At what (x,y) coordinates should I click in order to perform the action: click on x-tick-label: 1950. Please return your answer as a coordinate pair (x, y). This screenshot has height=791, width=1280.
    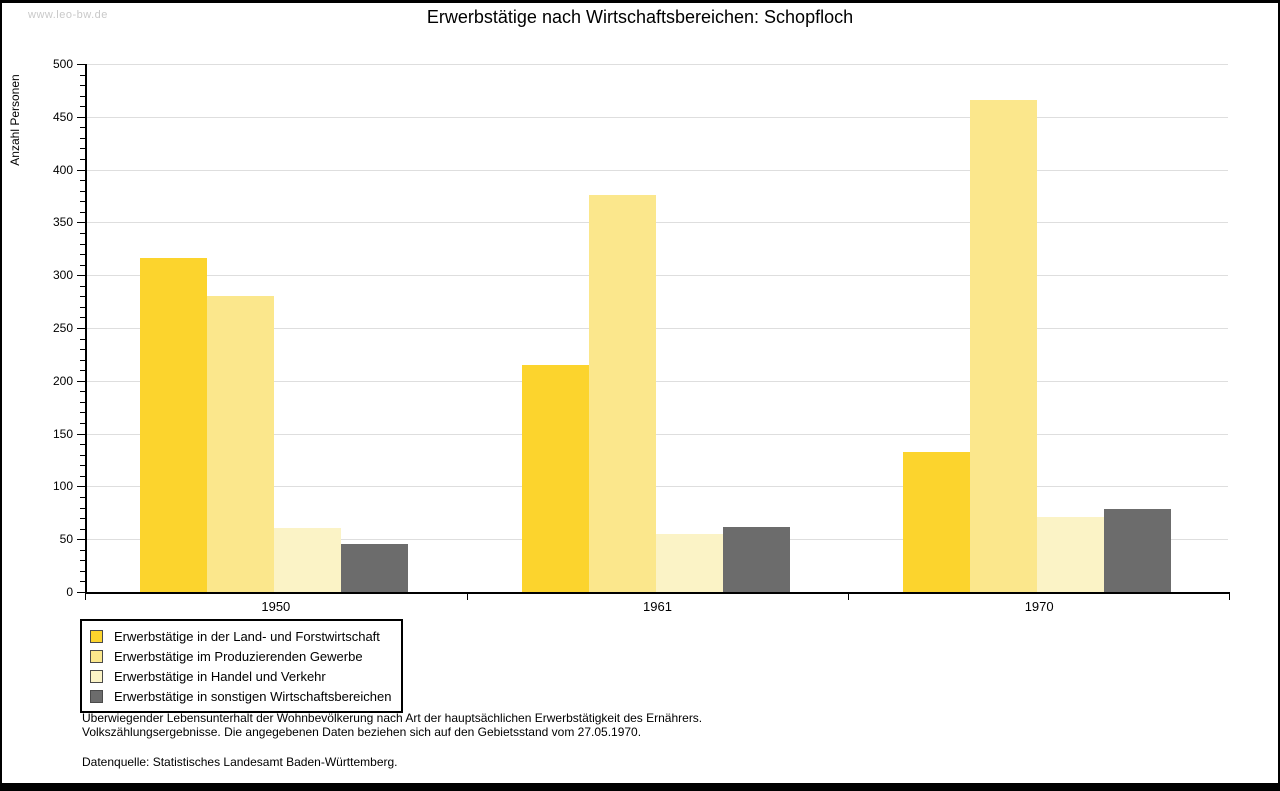
    Looking at the image, I should click on (276, 606).